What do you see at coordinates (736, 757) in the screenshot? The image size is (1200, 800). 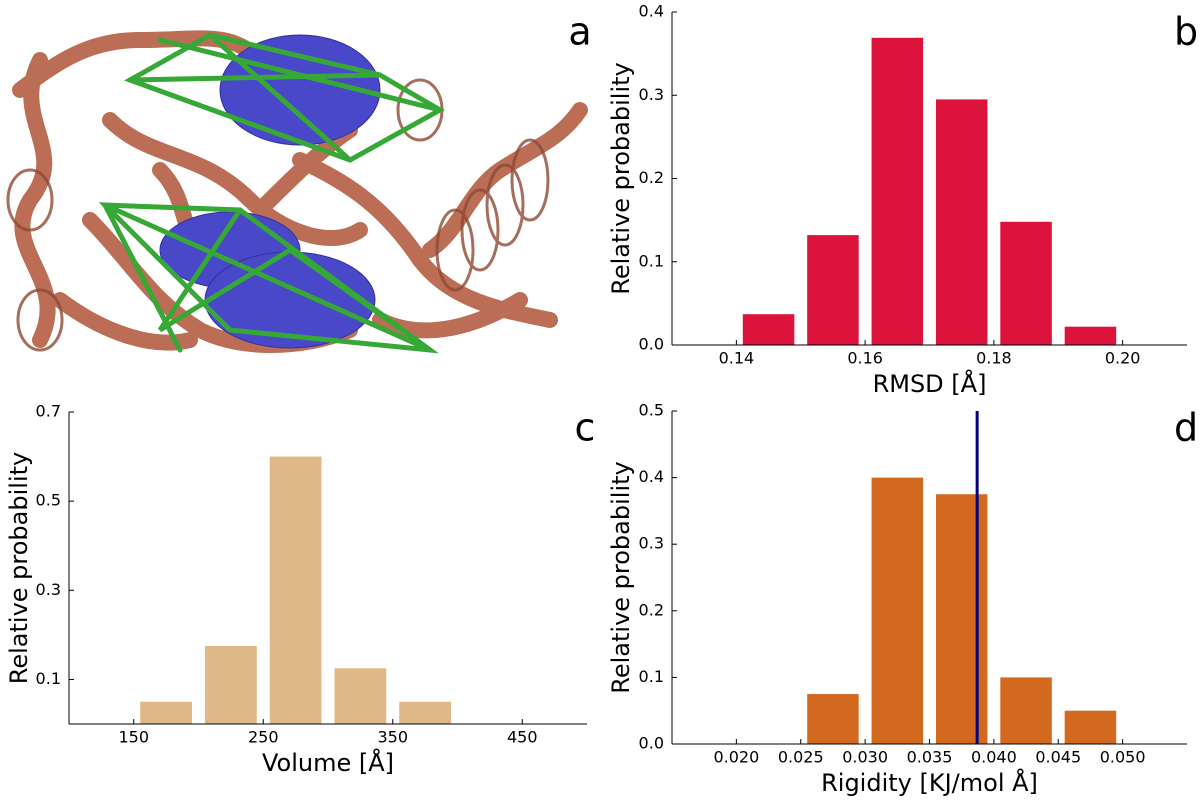 I see `x-tick-label: 0.020` at bounding box center [736, 757].